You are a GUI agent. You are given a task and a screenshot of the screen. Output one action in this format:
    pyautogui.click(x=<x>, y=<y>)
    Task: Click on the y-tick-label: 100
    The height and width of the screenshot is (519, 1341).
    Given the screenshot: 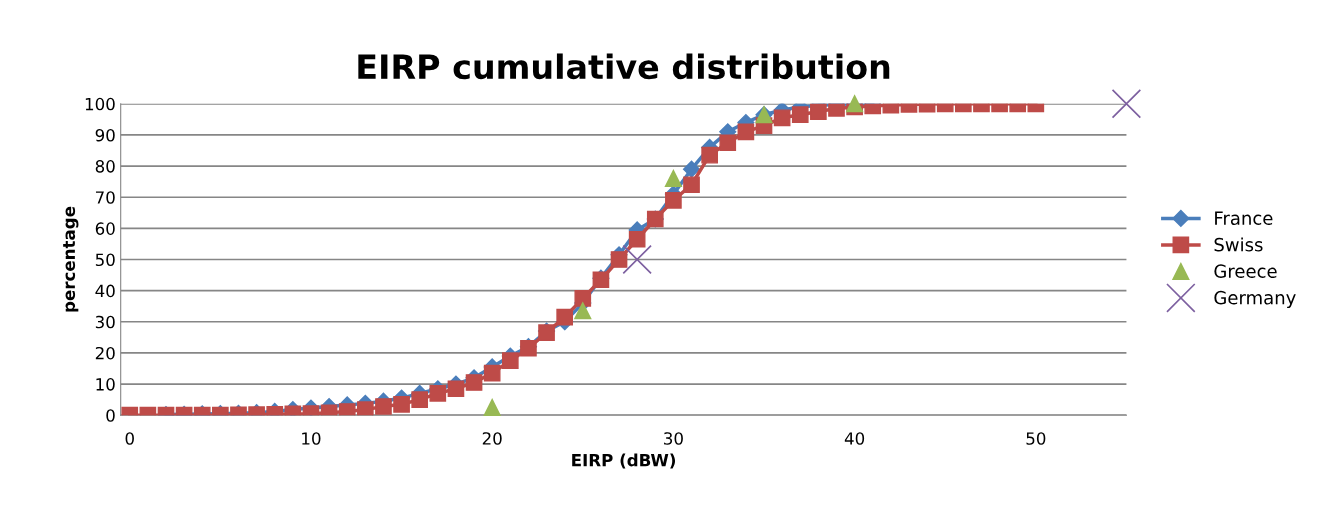 What is the action you would take?
    pyautogui.click(x=100, y=104)
    